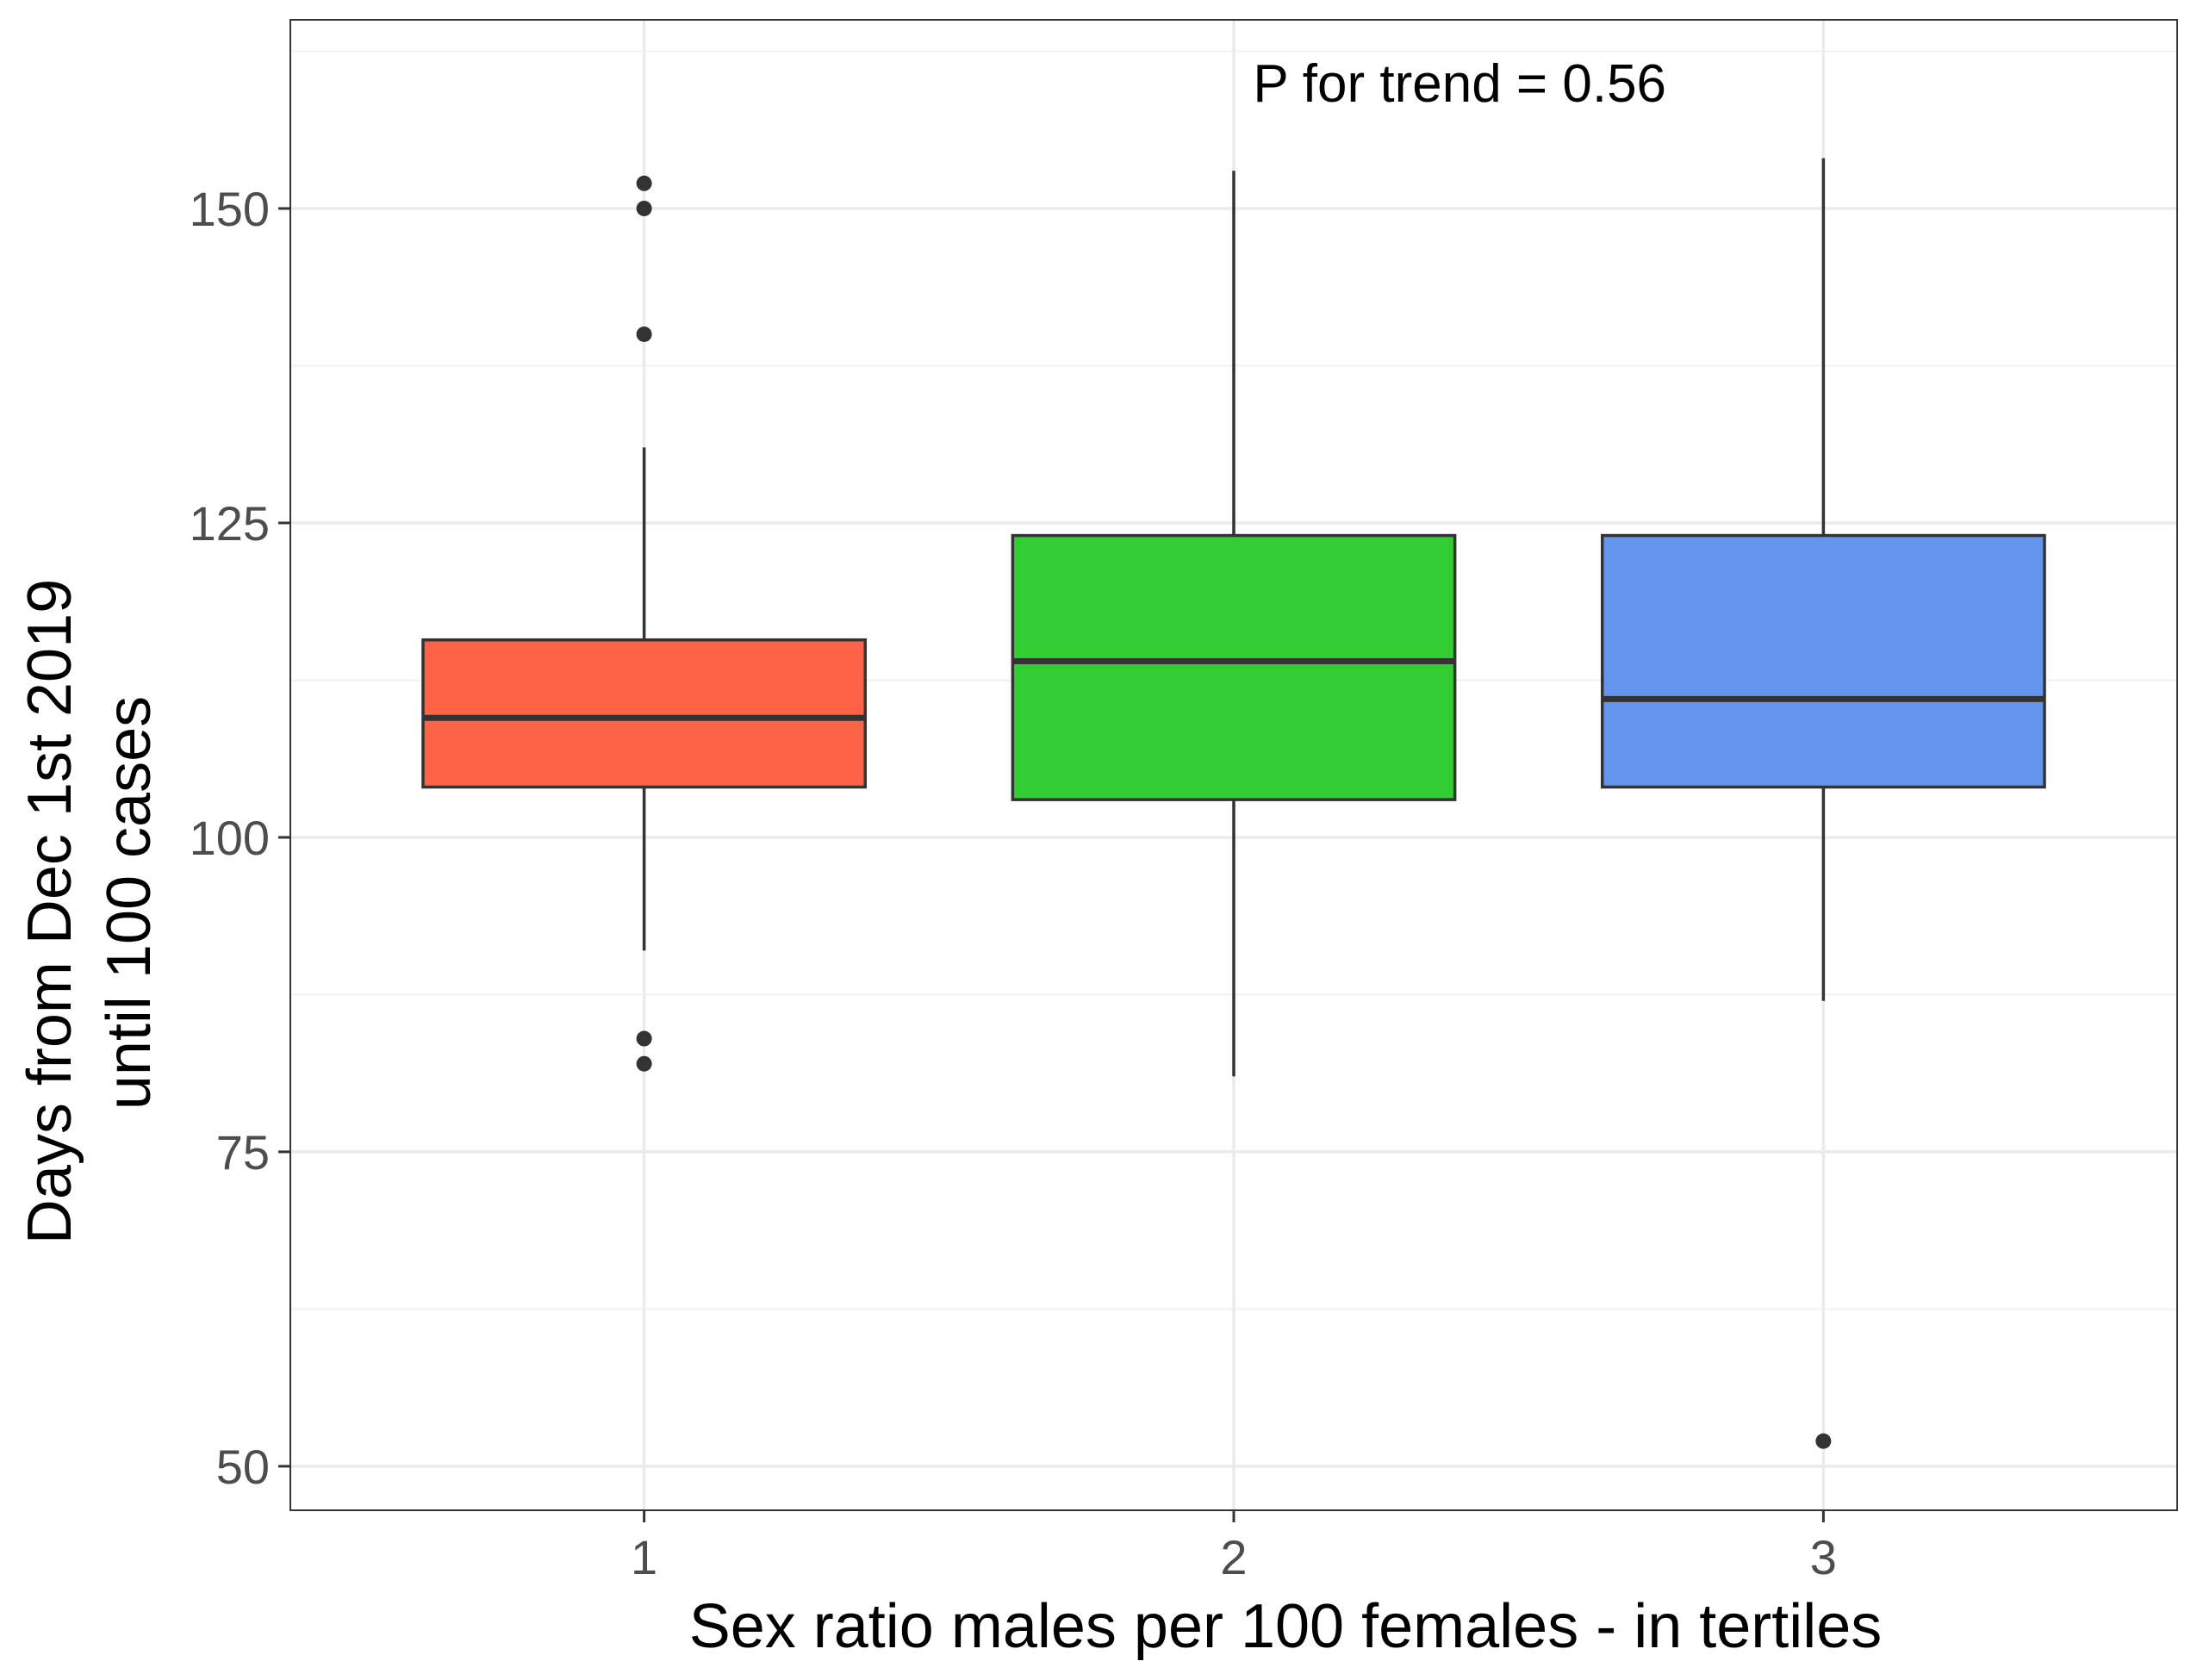 This screenshot has width=2197, height=1680. What do you see at coordinates (50, 912) in the screenshot?
I see `y-axis-title-line-1: Days from Dec 1st 2019` at bounding box center [50, 912].